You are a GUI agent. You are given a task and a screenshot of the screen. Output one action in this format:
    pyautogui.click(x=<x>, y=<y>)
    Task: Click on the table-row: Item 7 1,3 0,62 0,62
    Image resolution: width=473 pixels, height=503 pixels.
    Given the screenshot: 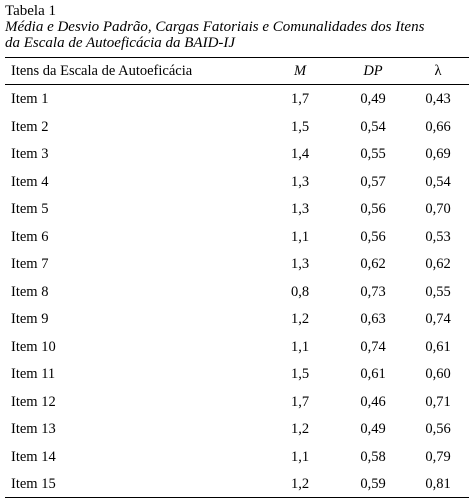 What is the action you would take?
    pyautogui.click(x=237, y=265)
    